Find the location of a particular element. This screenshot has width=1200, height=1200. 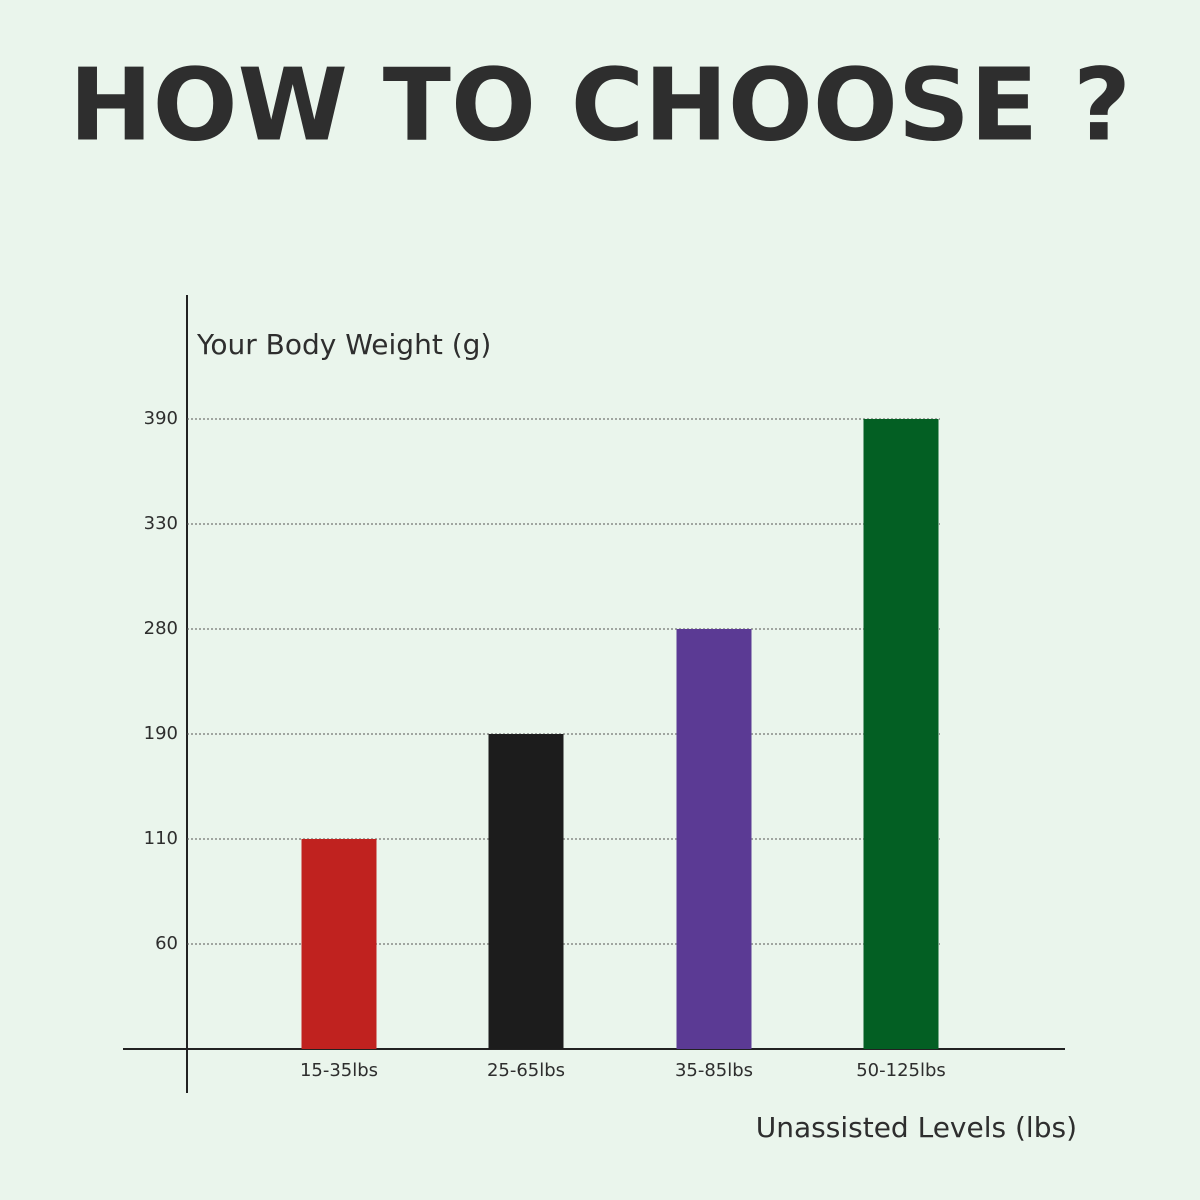

x-tick-label: 15-35lbs is located at coordinates (339, 1070).